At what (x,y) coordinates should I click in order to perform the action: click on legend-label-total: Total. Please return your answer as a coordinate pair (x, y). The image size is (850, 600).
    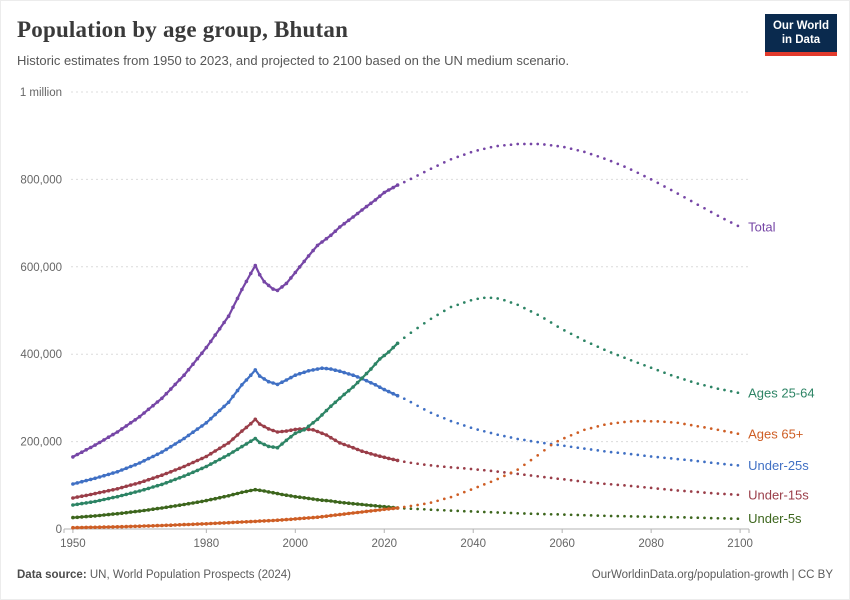
    Looking at the image, I should click on (762, 227).